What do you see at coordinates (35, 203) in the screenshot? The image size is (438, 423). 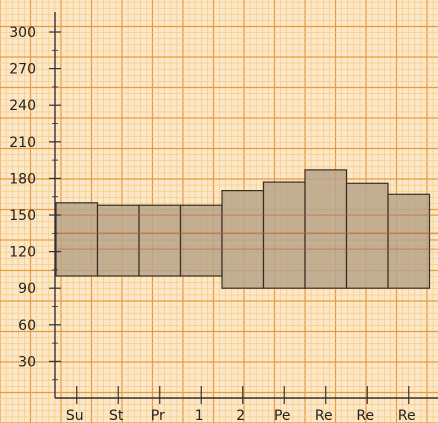 I see `y-ticks-layer: 30 60 90 120 150 180 210 240 270 300` at bounding box center [35, 203].